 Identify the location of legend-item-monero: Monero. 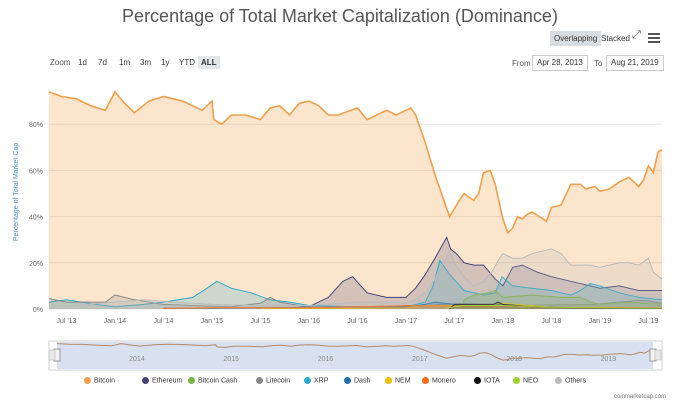
(439, 380).